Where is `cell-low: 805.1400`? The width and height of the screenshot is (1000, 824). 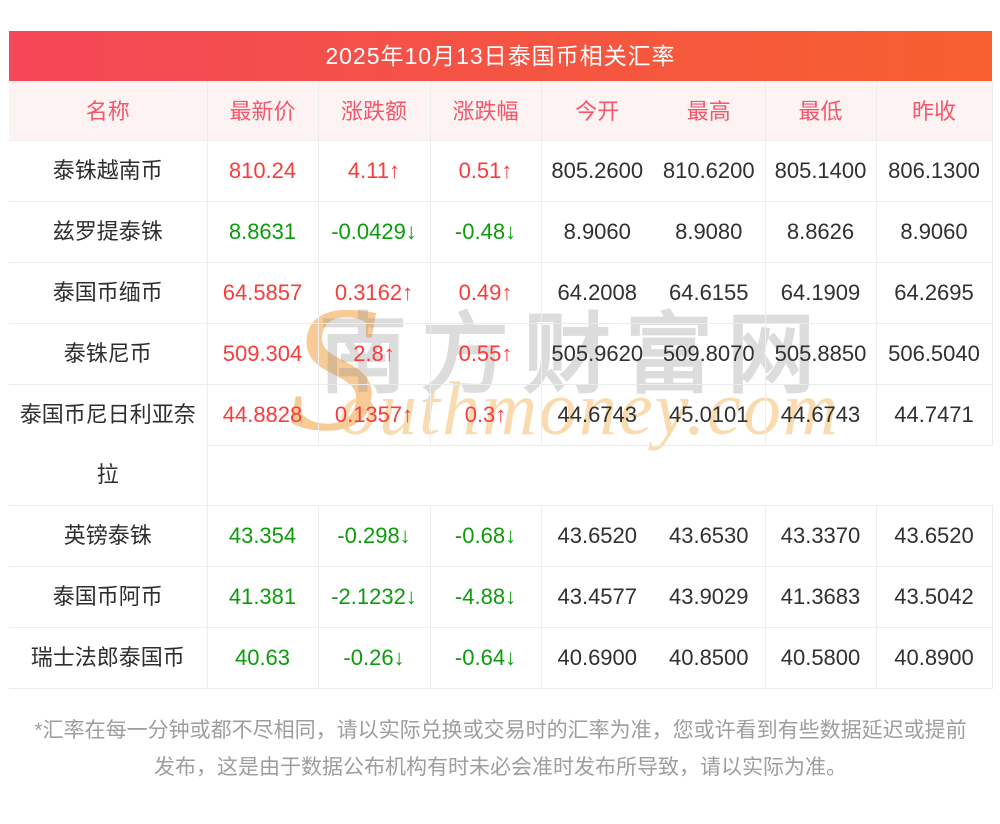
cell-low: 805.1400 is located at coordinates (820, 170).